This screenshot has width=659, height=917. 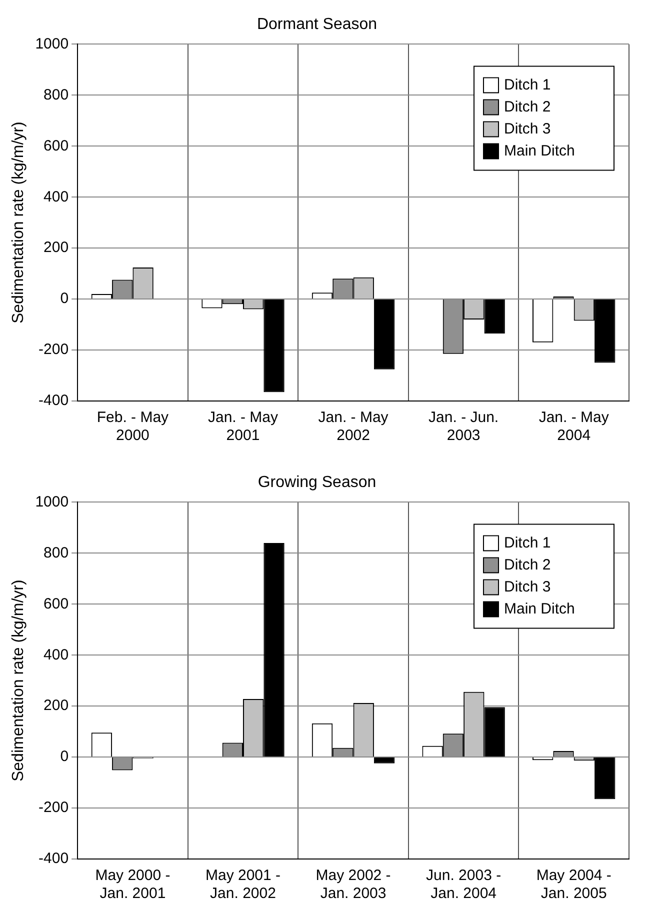 What do you see at coordinates (353, 884) in the screenshot?
I see `x-tick-label: May 2002 - Jan. 2003` at bounding box center [353, 884].